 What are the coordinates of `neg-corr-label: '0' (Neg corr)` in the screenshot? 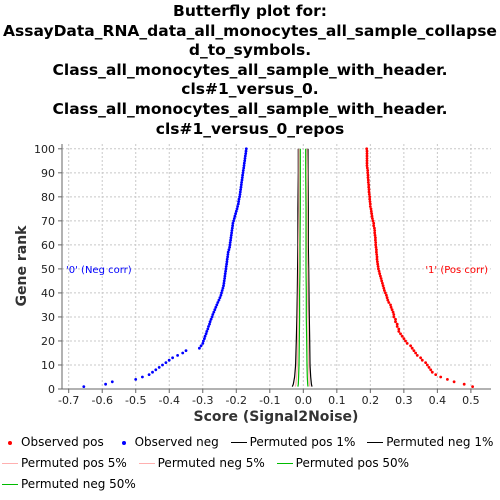 It's located at (99, 270).